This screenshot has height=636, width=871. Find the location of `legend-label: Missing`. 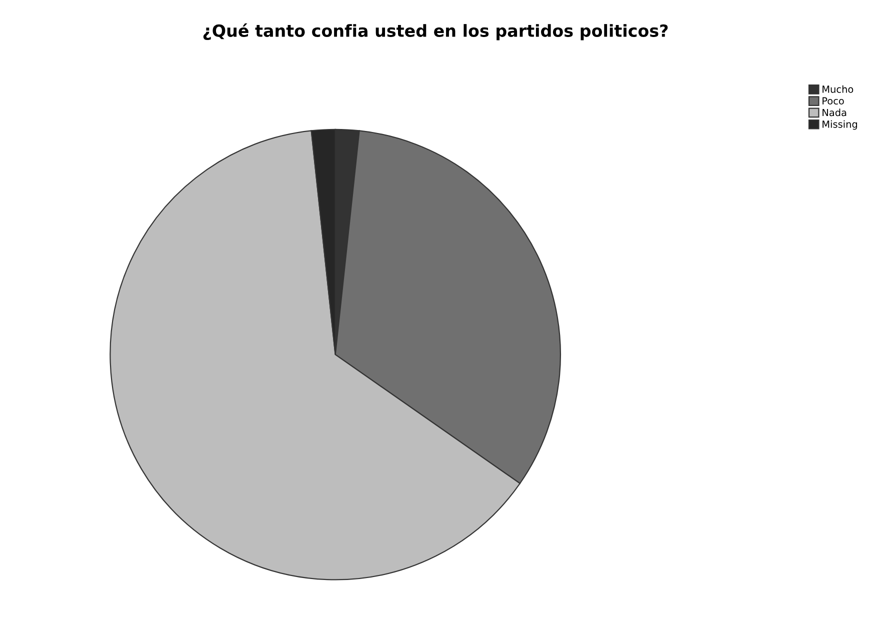

legend-label: Missing is located at coordinates (840, 125).